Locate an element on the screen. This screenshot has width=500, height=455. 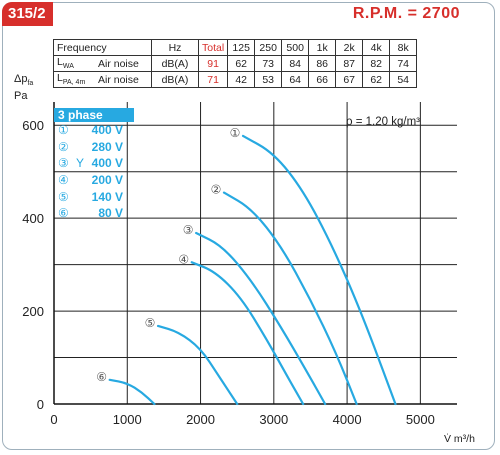
legend-item: ④ 200 V is located at coordinates (94, 180).